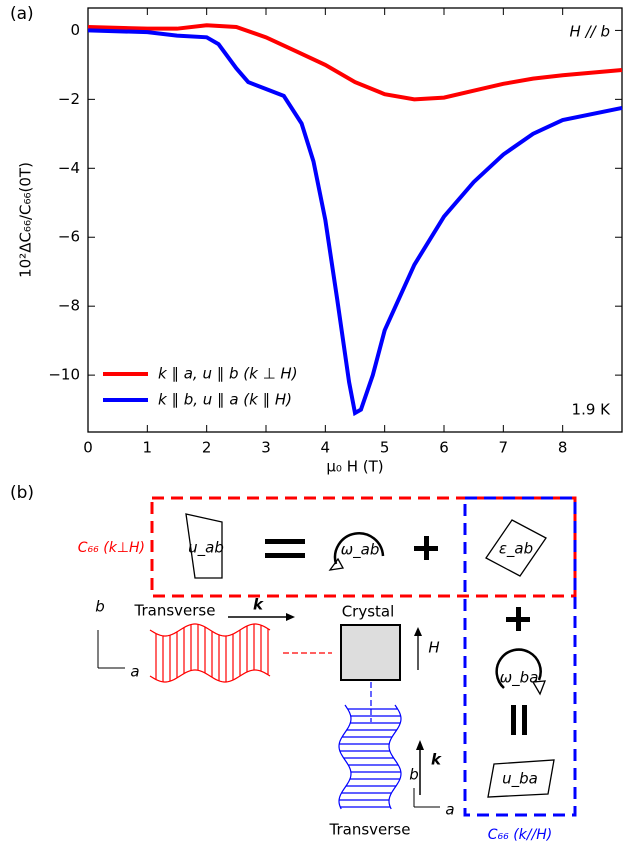 The height and width of the screenshot is (850, 636). What do you see at coordinates (69, 306) in the screenshot?
I see `y-tick-label: −8` at bounding box center [69, 306].